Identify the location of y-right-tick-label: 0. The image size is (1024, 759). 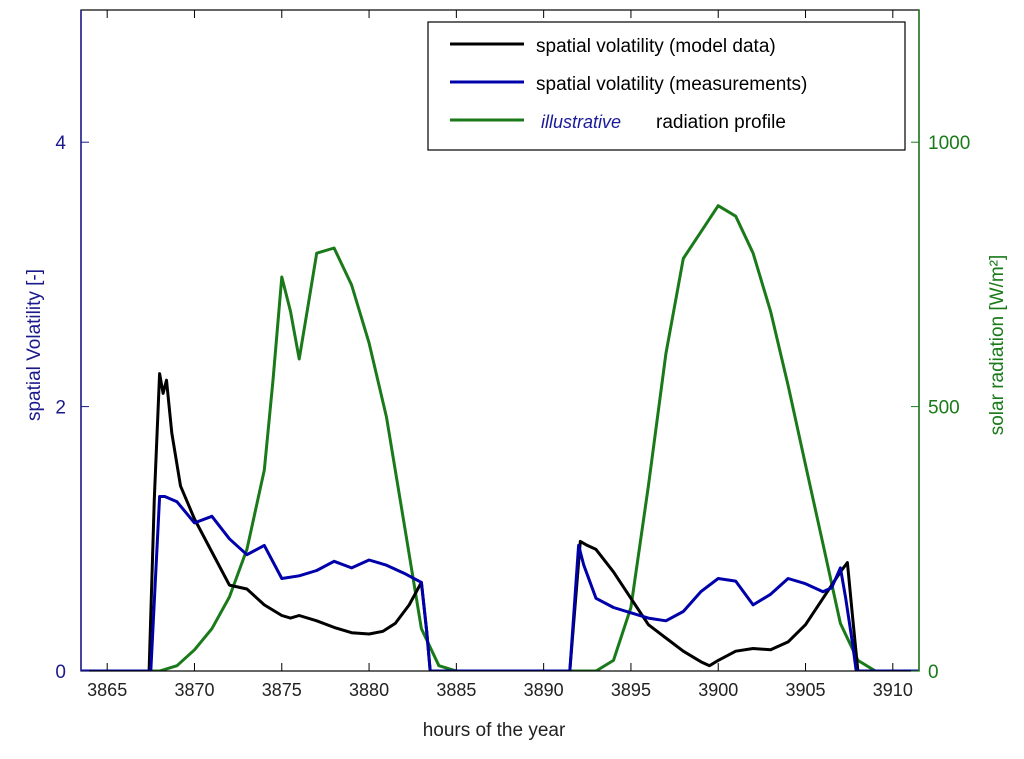
(933, 672).